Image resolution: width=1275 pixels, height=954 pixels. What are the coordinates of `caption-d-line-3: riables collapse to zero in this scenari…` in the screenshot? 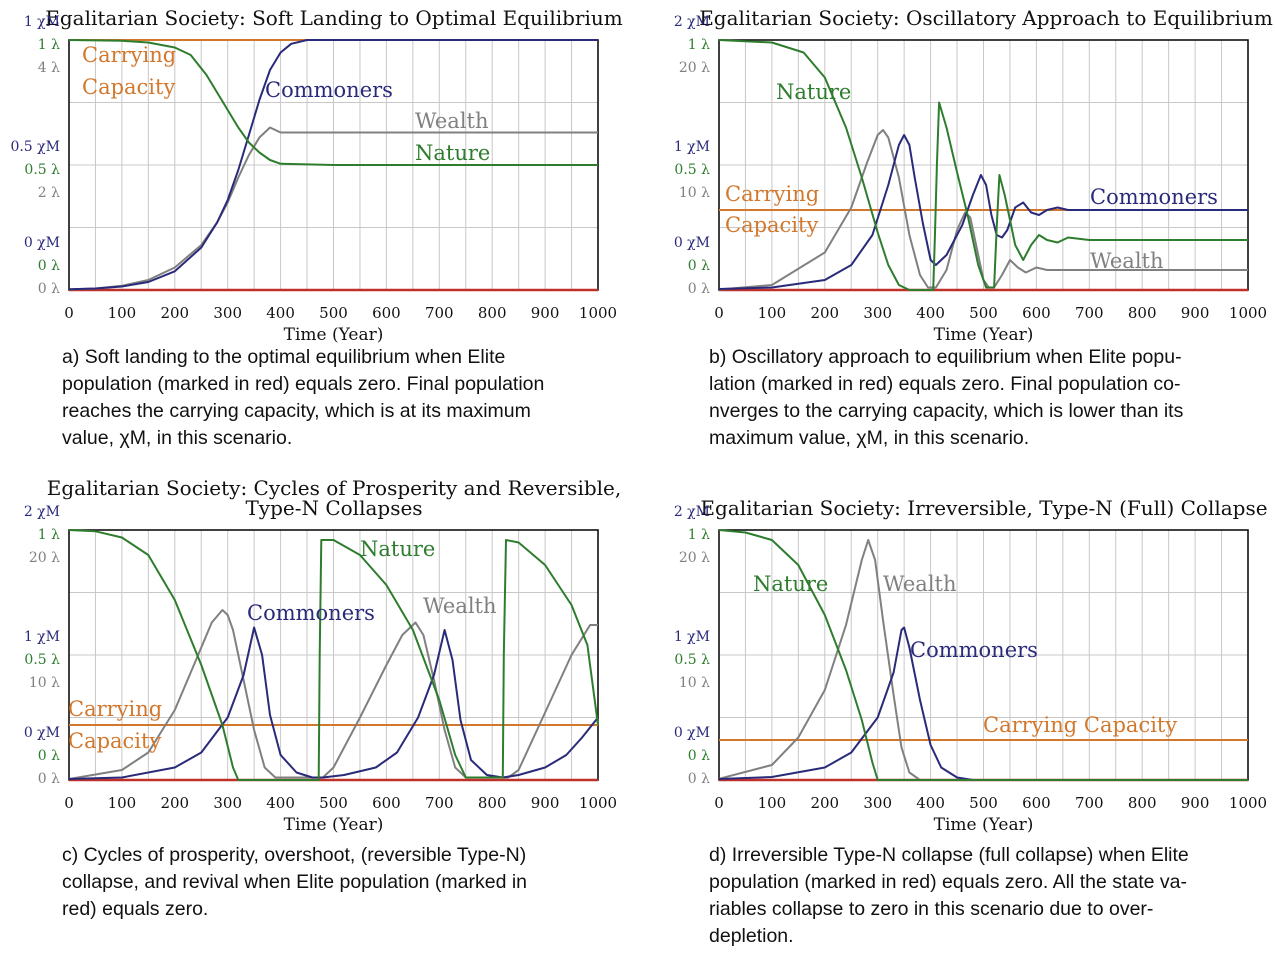 It's located at (931, 909).